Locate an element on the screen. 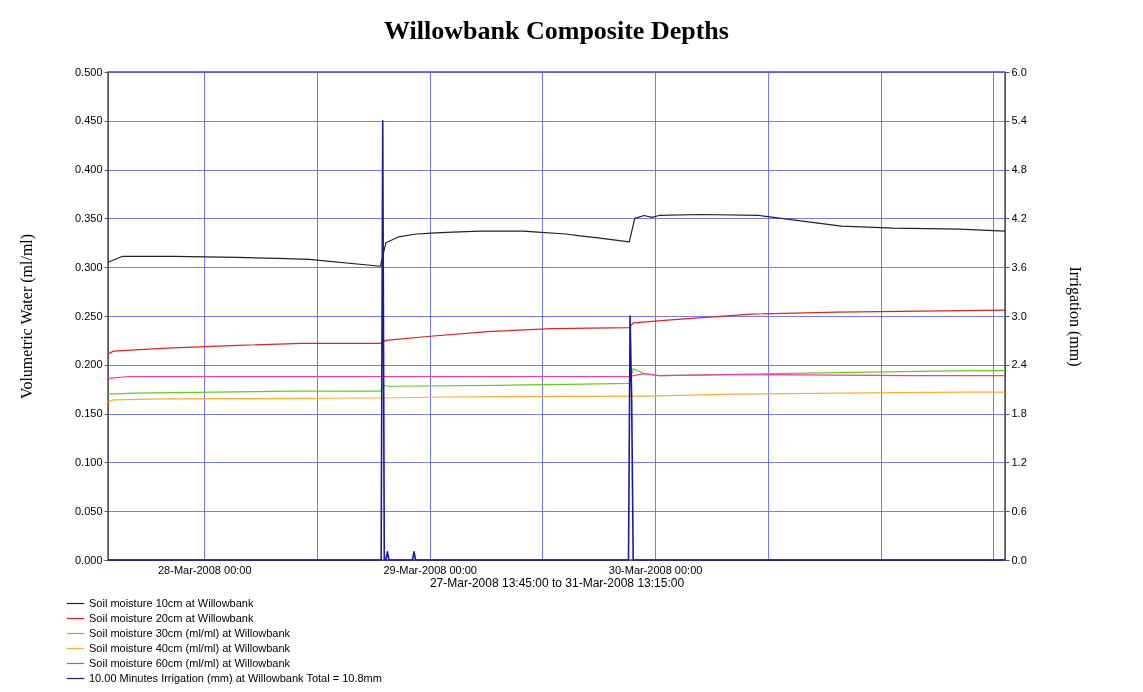 This screenshot has height=692, width=1143. legend-label: Soil moisture 60cm (ml/ml) at Willowbank is located at coordinates (190, 662).